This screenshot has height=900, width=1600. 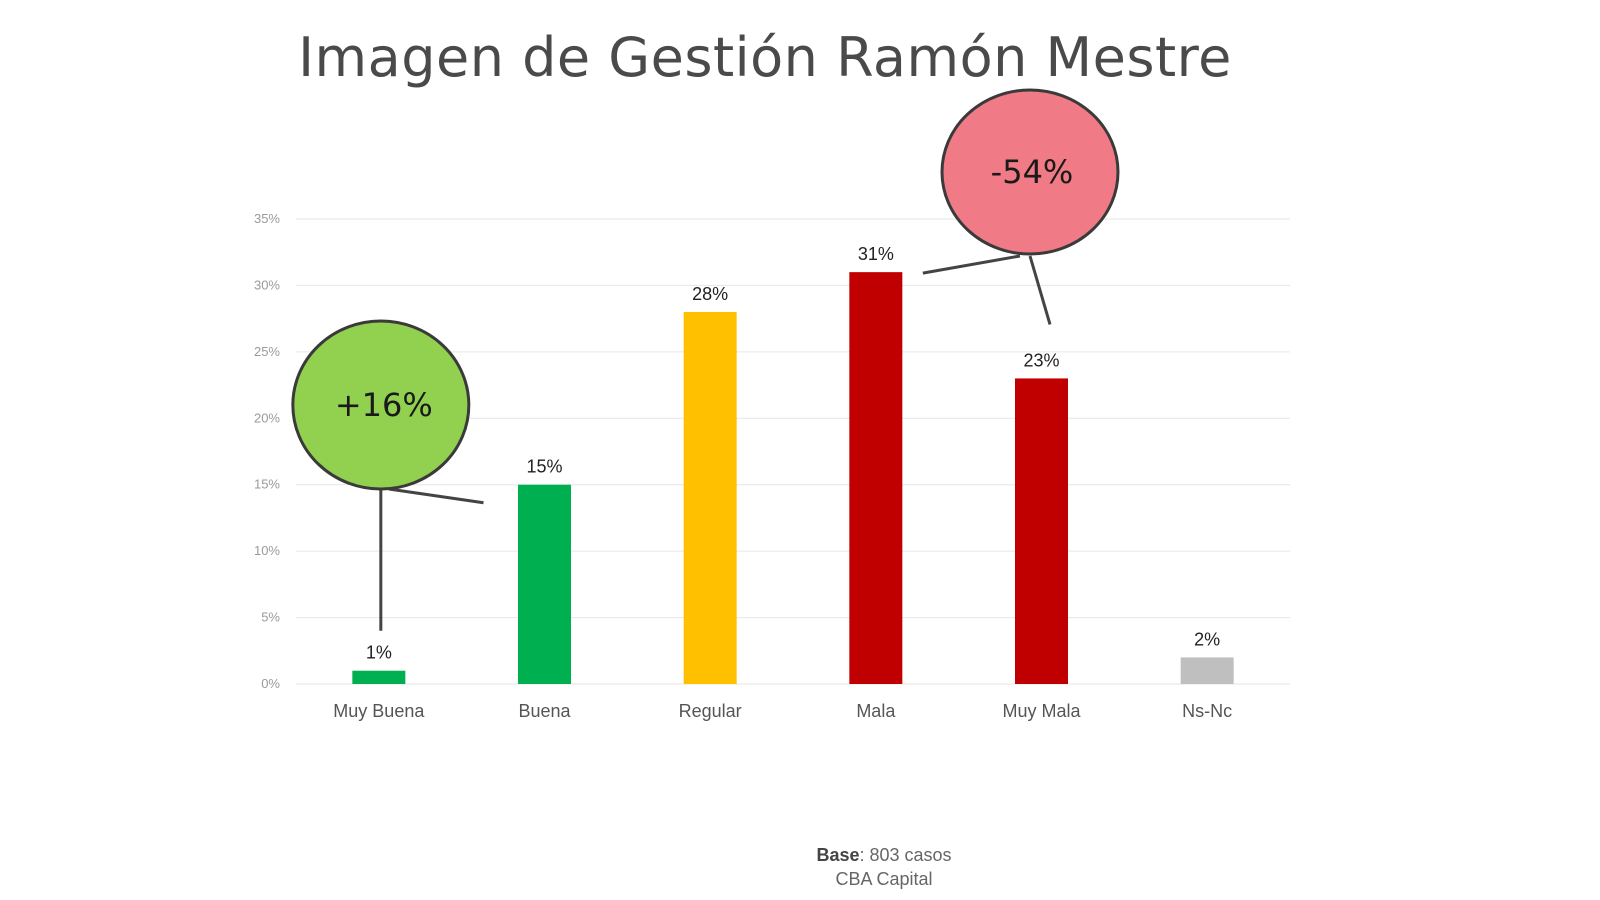 What do you see at coordinates (267, 417) in the screenshot?
I see `y-tick-label: 20%` at bounding box center [267, 417].